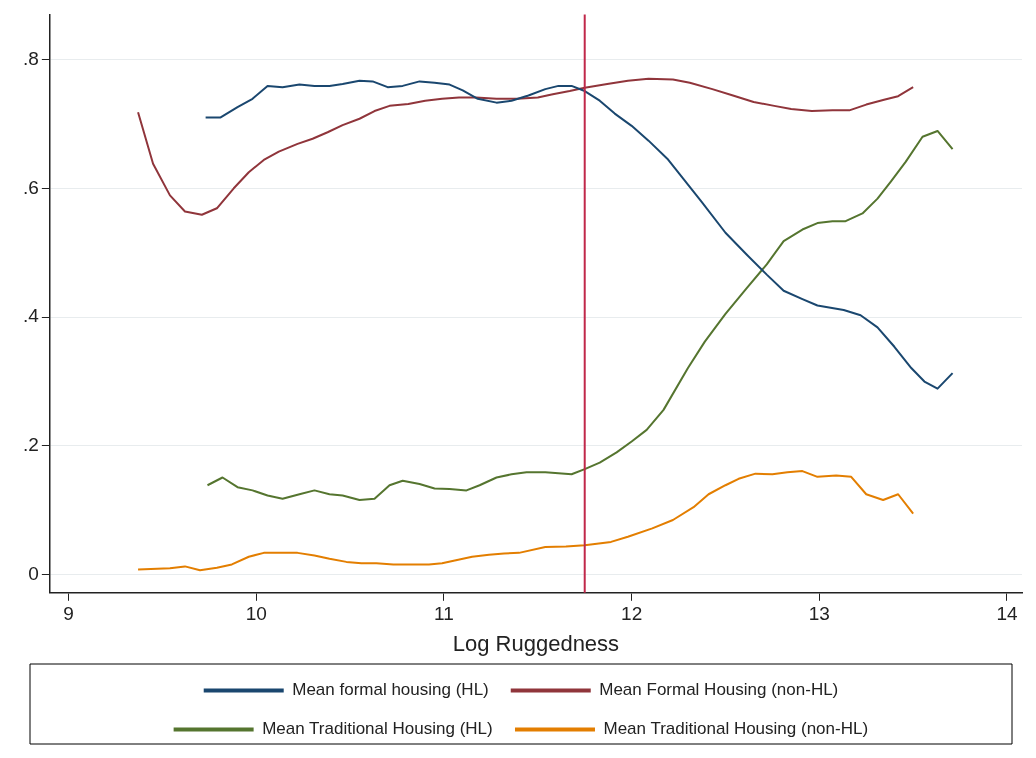  I want to click on x-tick-label: 10, so click(256, 614).